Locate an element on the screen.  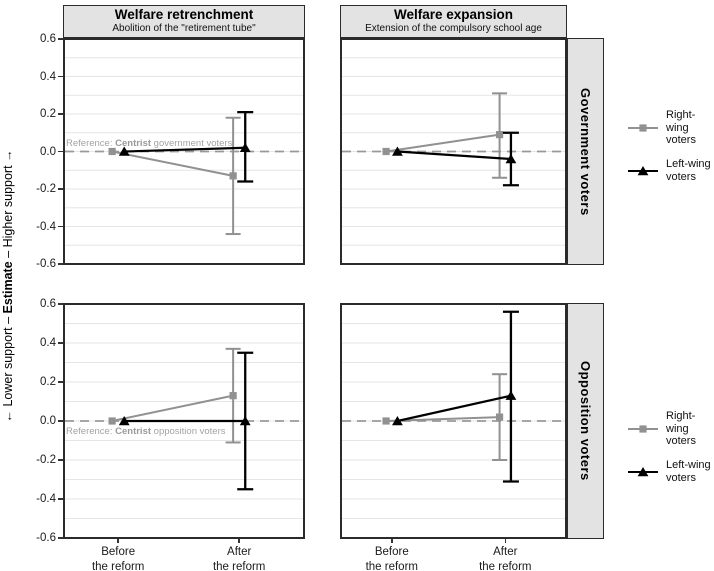
facet-row-government-voters: Government voters is located at coordinates (585, 151).